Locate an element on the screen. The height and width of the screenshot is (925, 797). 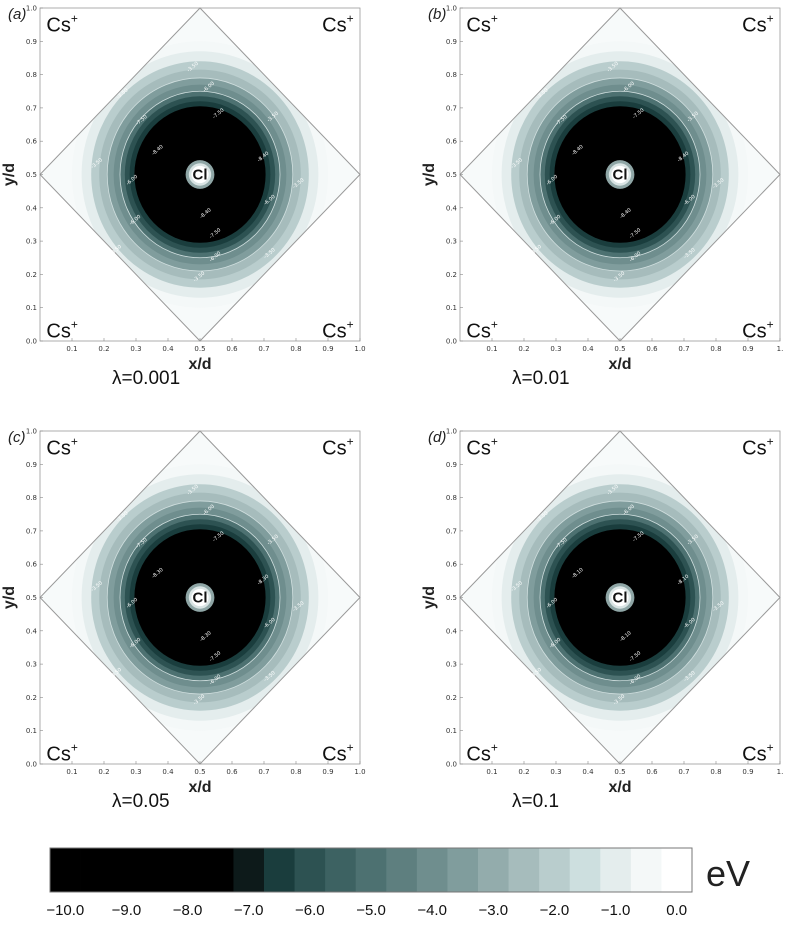
lambda-label: λ=0.05 is located at coordinates (141, 801).